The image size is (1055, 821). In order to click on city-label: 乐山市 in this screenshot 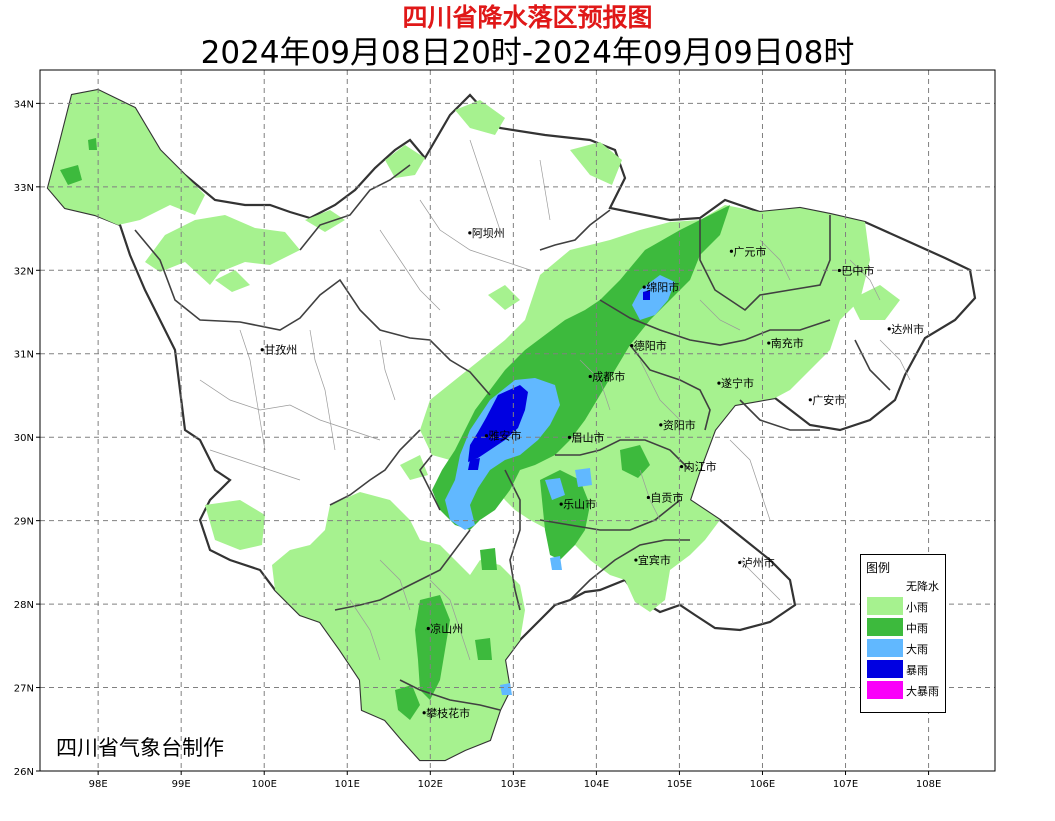, I will do `click(579, 504)`.